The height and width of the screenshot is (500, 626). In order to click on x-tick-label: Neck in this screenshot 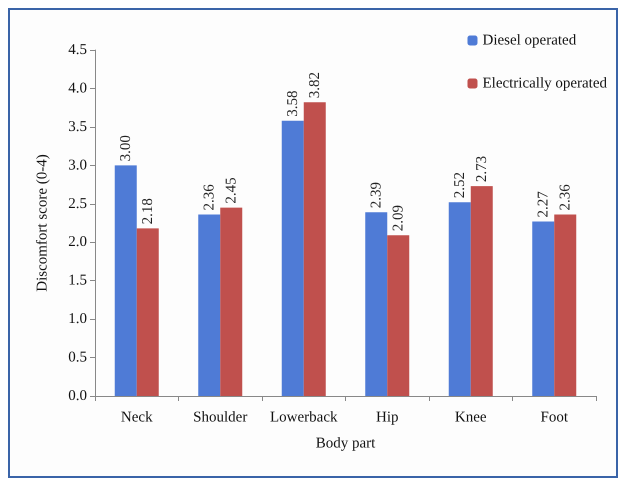, I will do `click(137, 418)`.